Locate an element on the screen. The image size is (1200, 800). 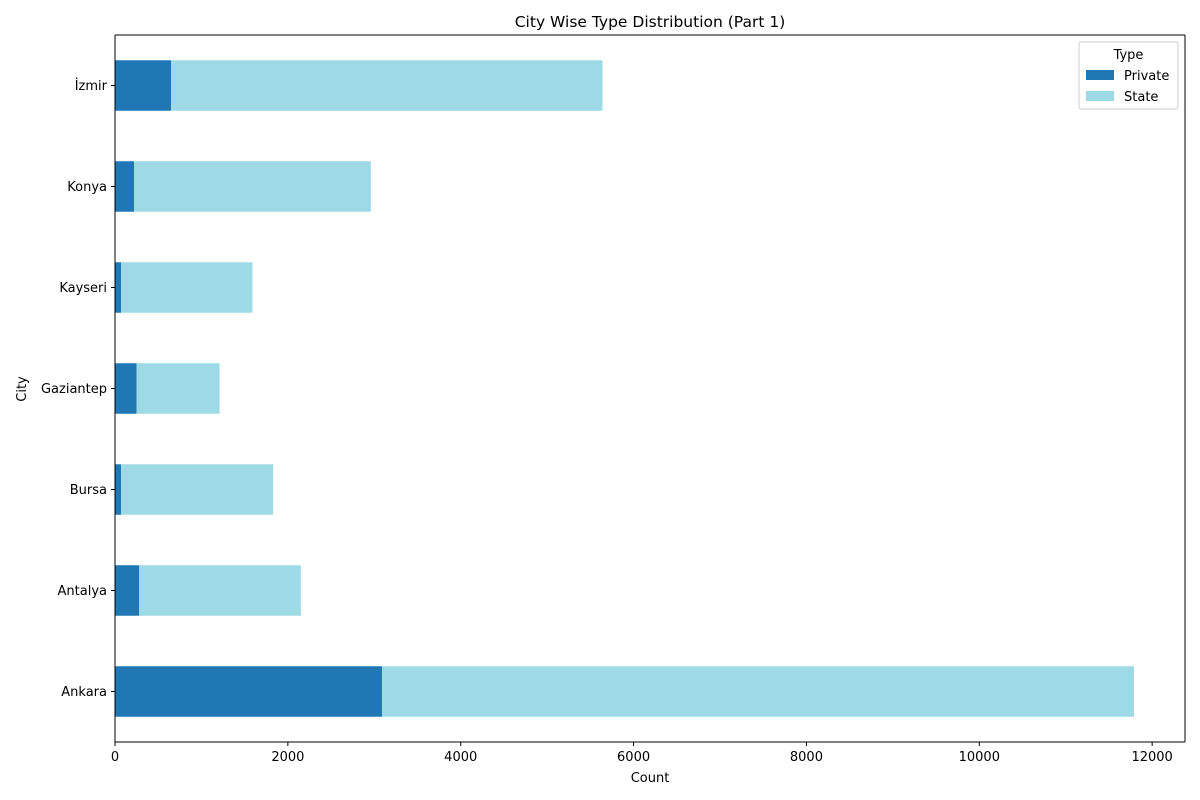
x-tick-label: 2000 is located at coordinates (287, 757).